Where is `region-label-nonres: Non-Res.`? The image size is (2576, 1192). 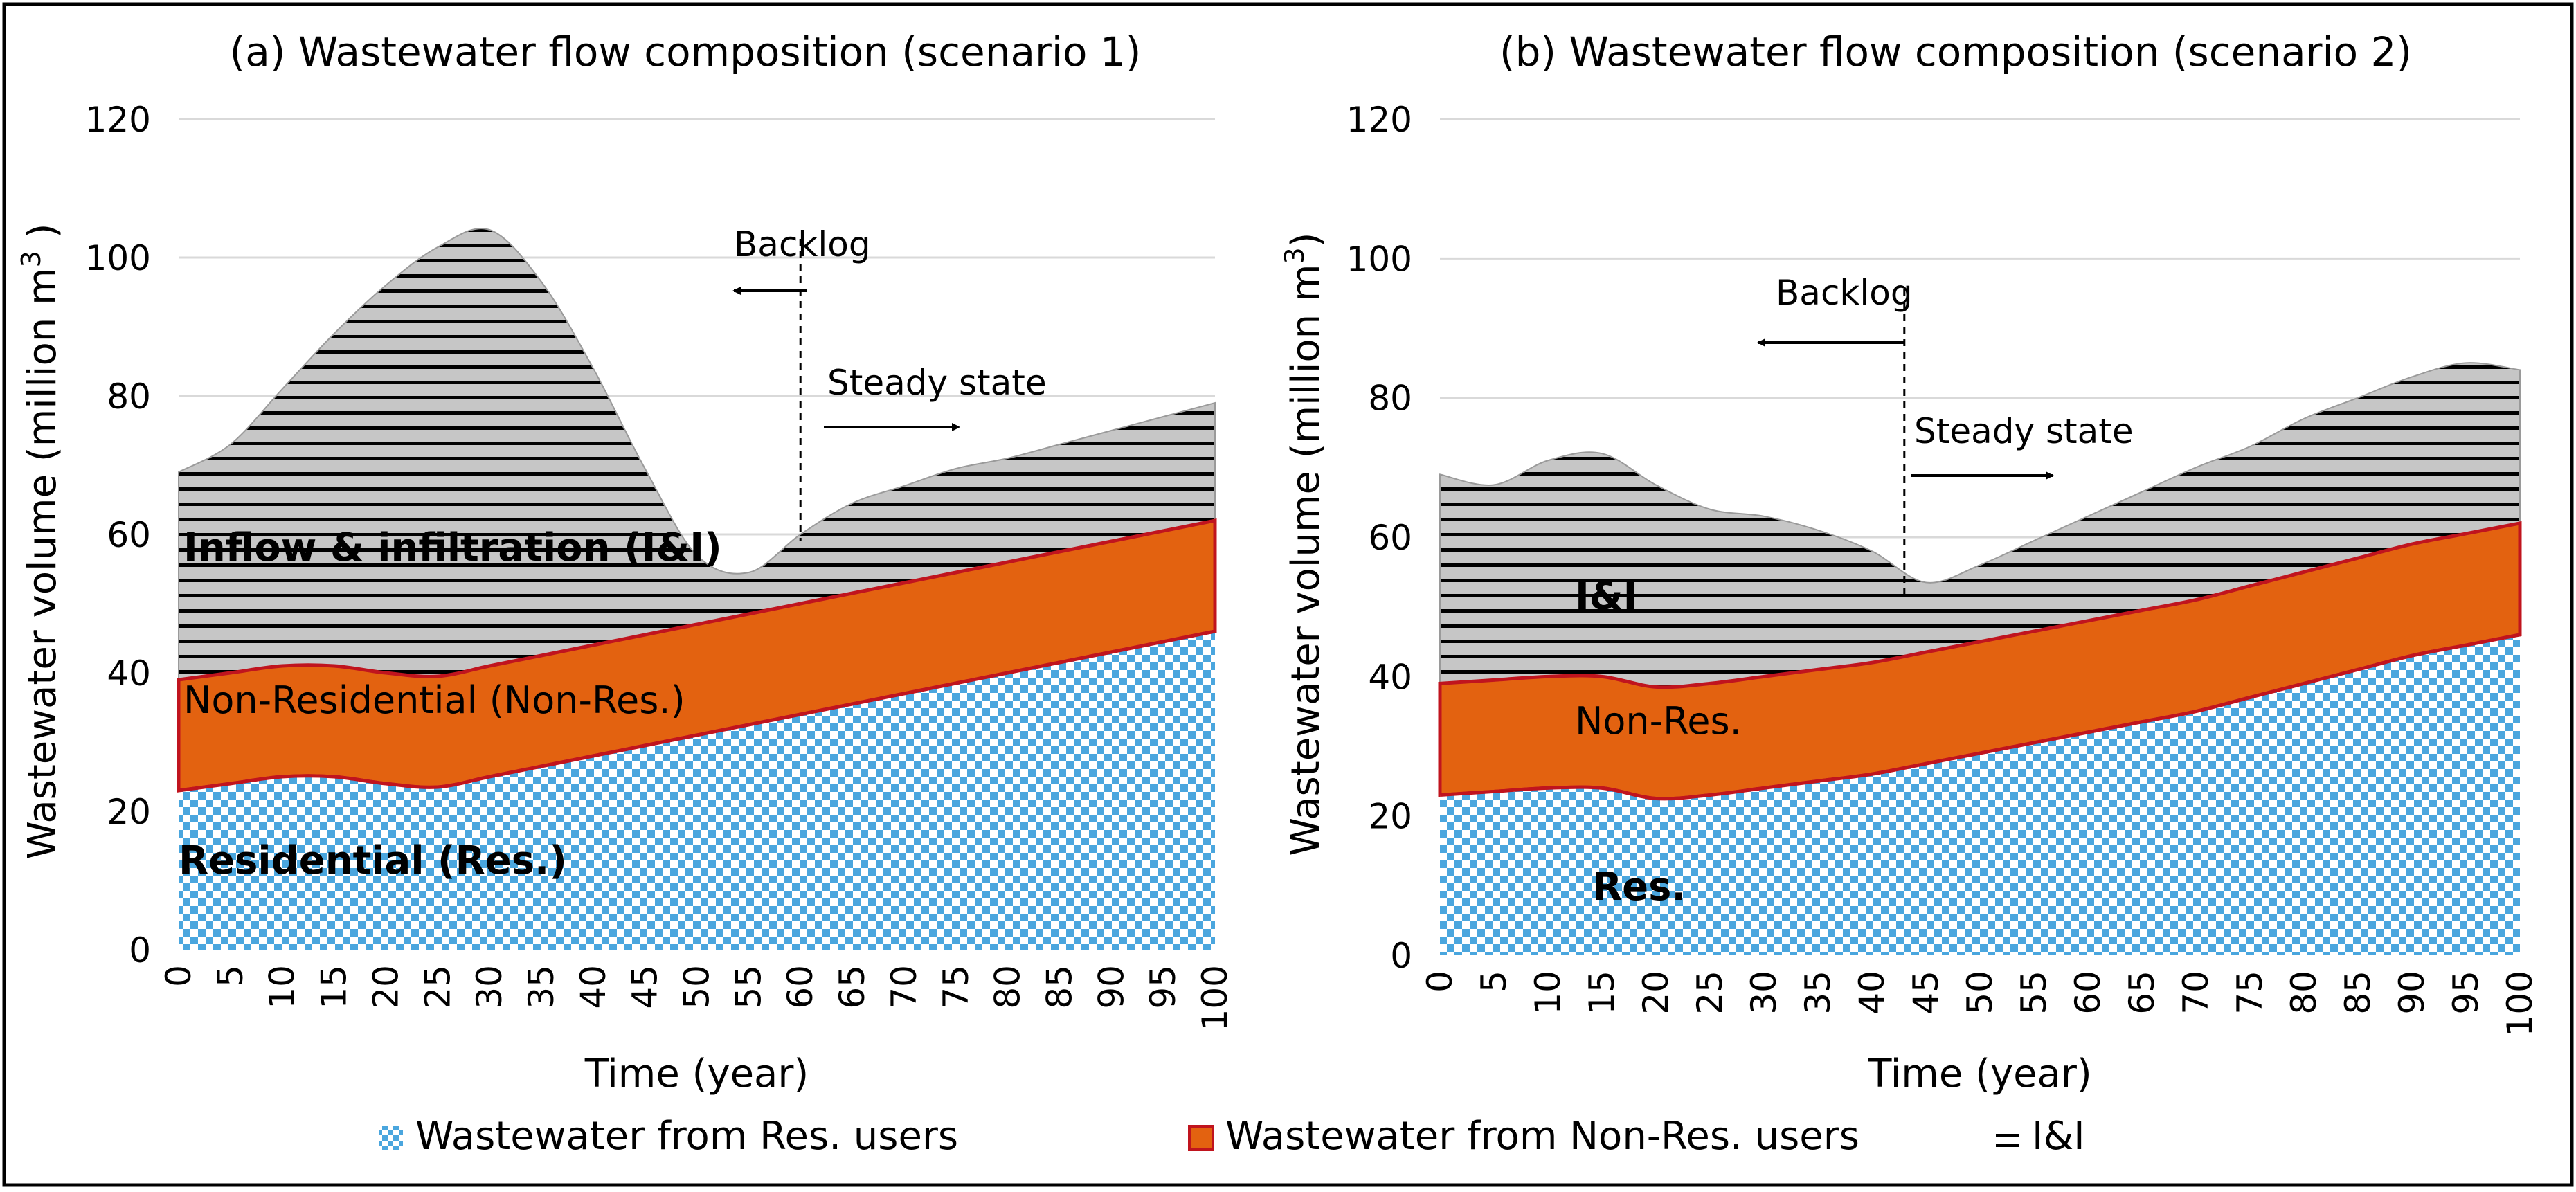 region-label-nonres: Non-Res. is located at coordinates (1658, 721).